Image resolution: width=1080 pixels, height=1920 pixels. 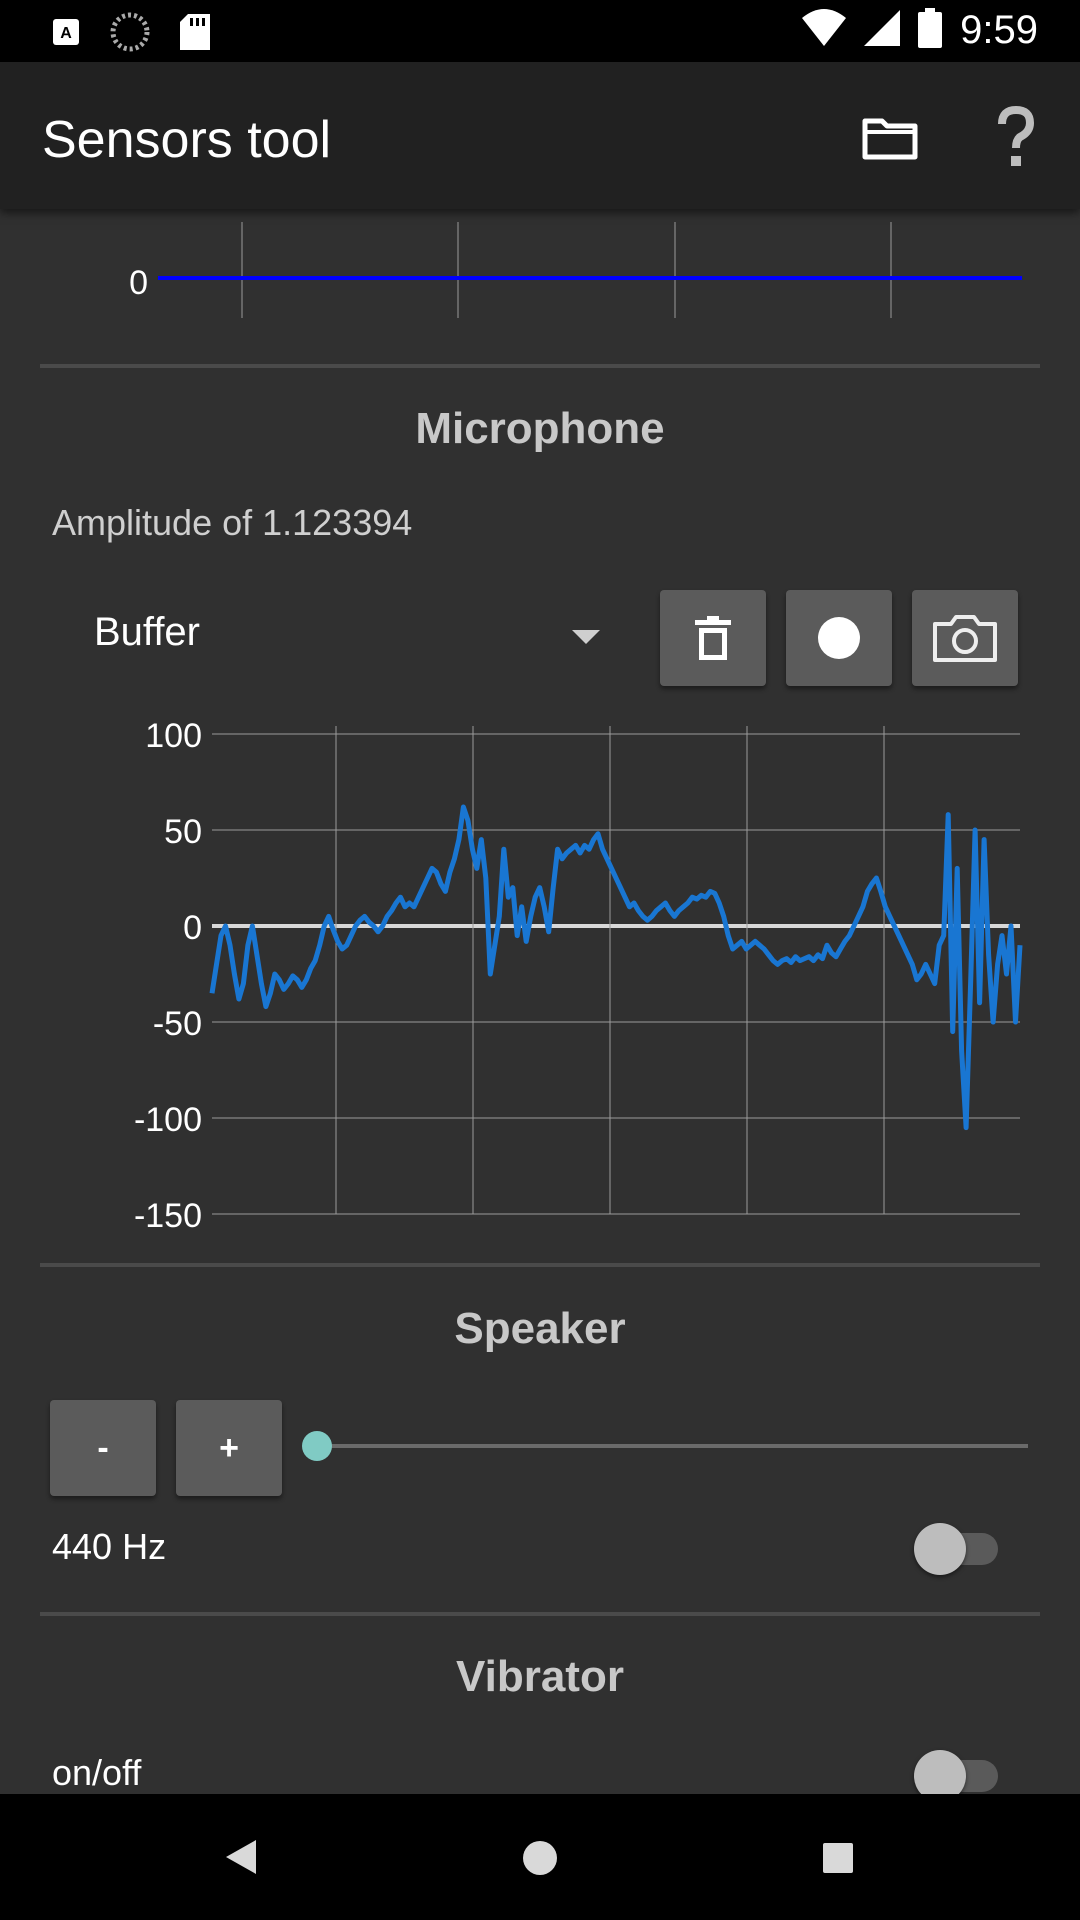 What do you see at coordinates (838, 1858) in the screenshot?
I see `recents-icon` at bounding box center [838, 1858].